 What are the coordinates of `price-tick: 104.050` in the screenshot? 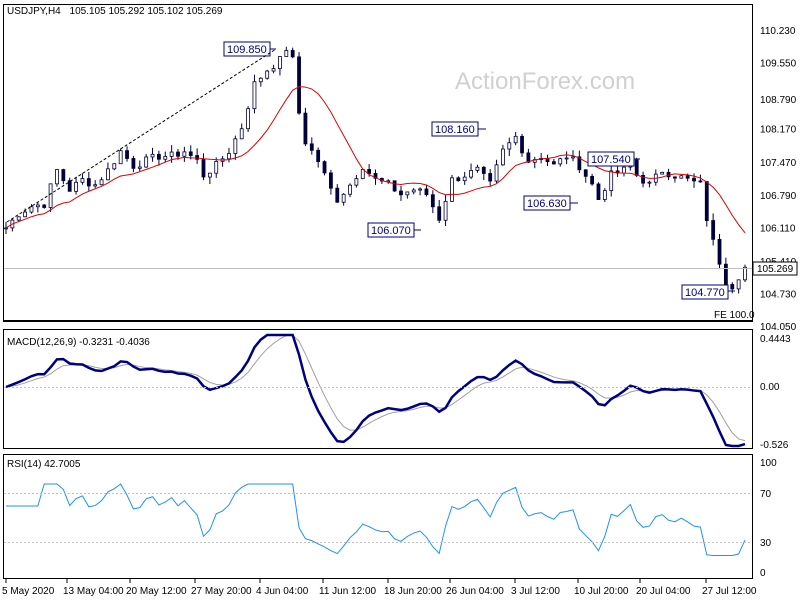 It's located at (778, 327).